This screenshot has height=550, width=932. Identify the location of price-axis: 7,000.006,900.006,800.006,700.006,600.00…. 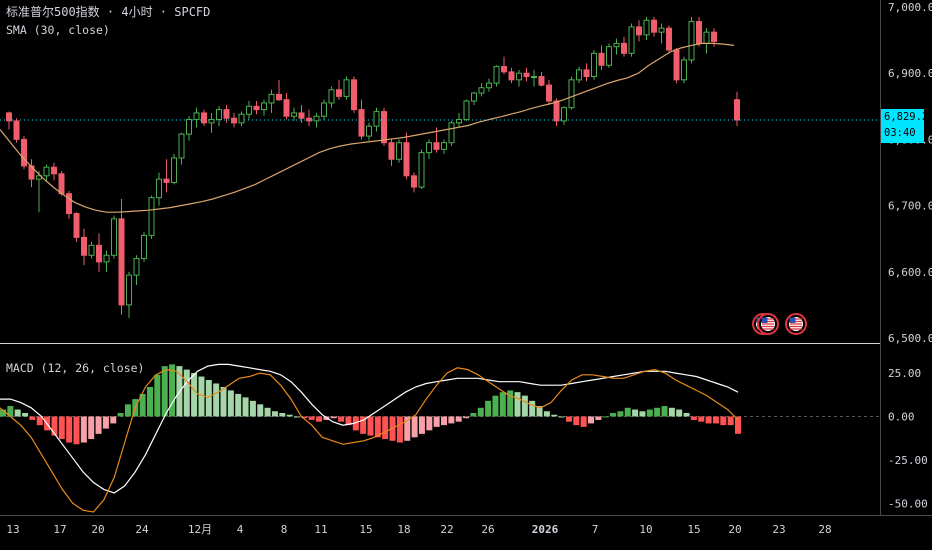
(910, 173).